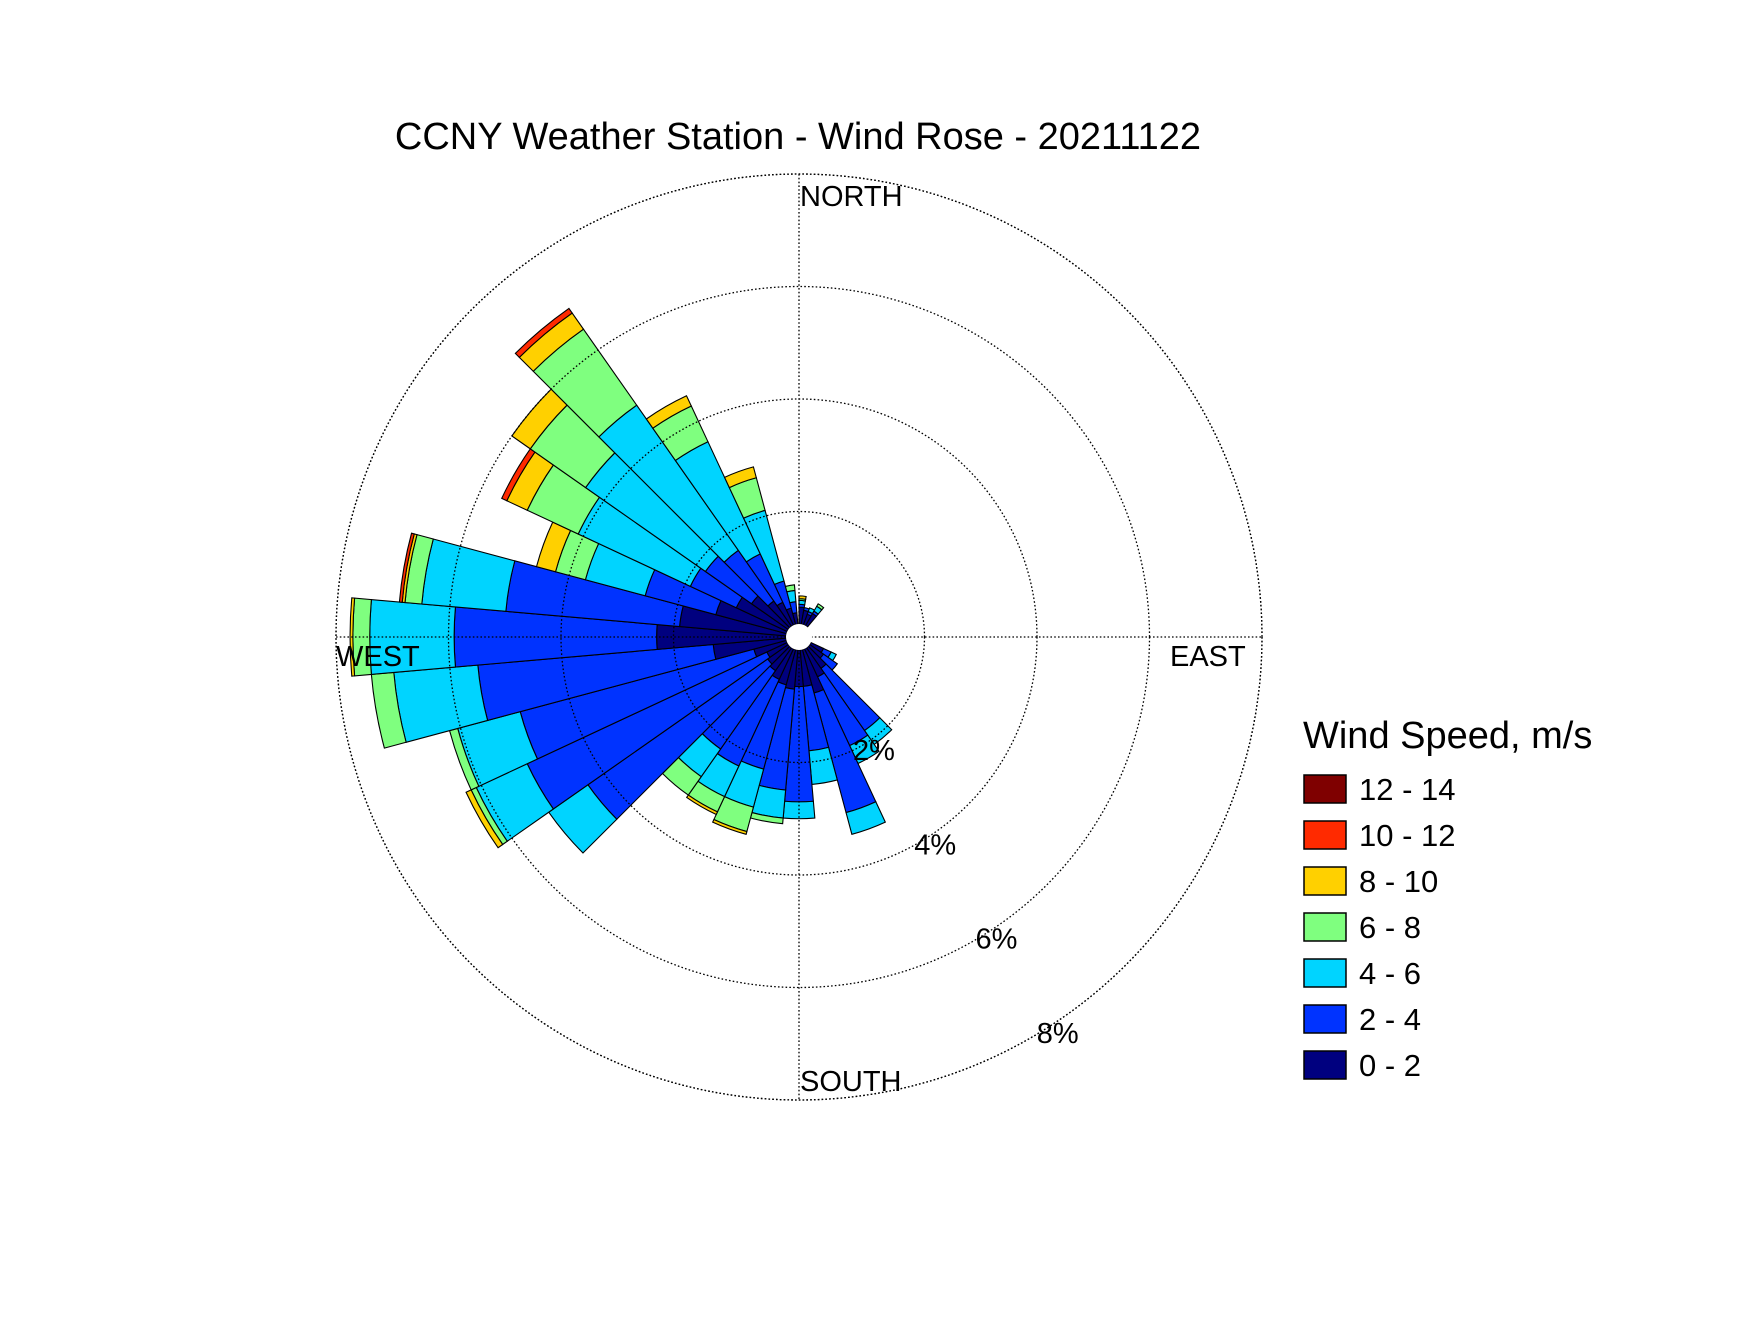 This screenshot has height=1318, width=1750. I want to click on direction-label-north: NORTH, so click(851, 197).